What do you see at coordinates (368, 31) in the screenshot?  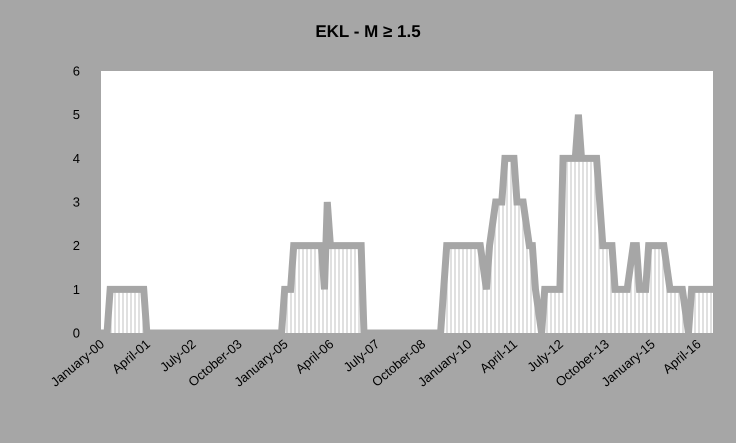 I see `chart-title: EKL - M ≥ 1.5` at bounding box center [368, 31].